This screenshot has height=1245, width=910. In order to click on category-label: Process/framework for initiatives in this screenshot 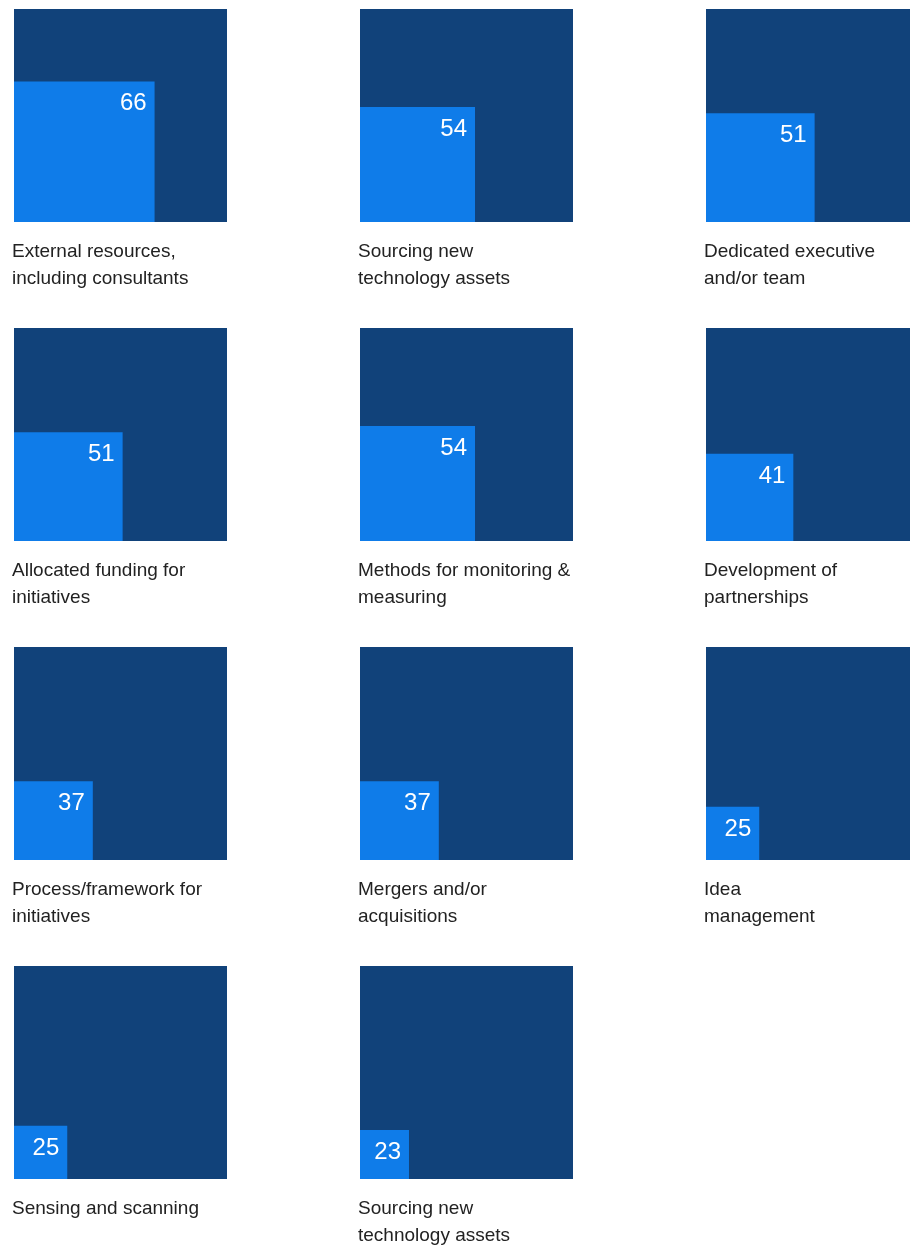, I will do `click(107, 902)`.